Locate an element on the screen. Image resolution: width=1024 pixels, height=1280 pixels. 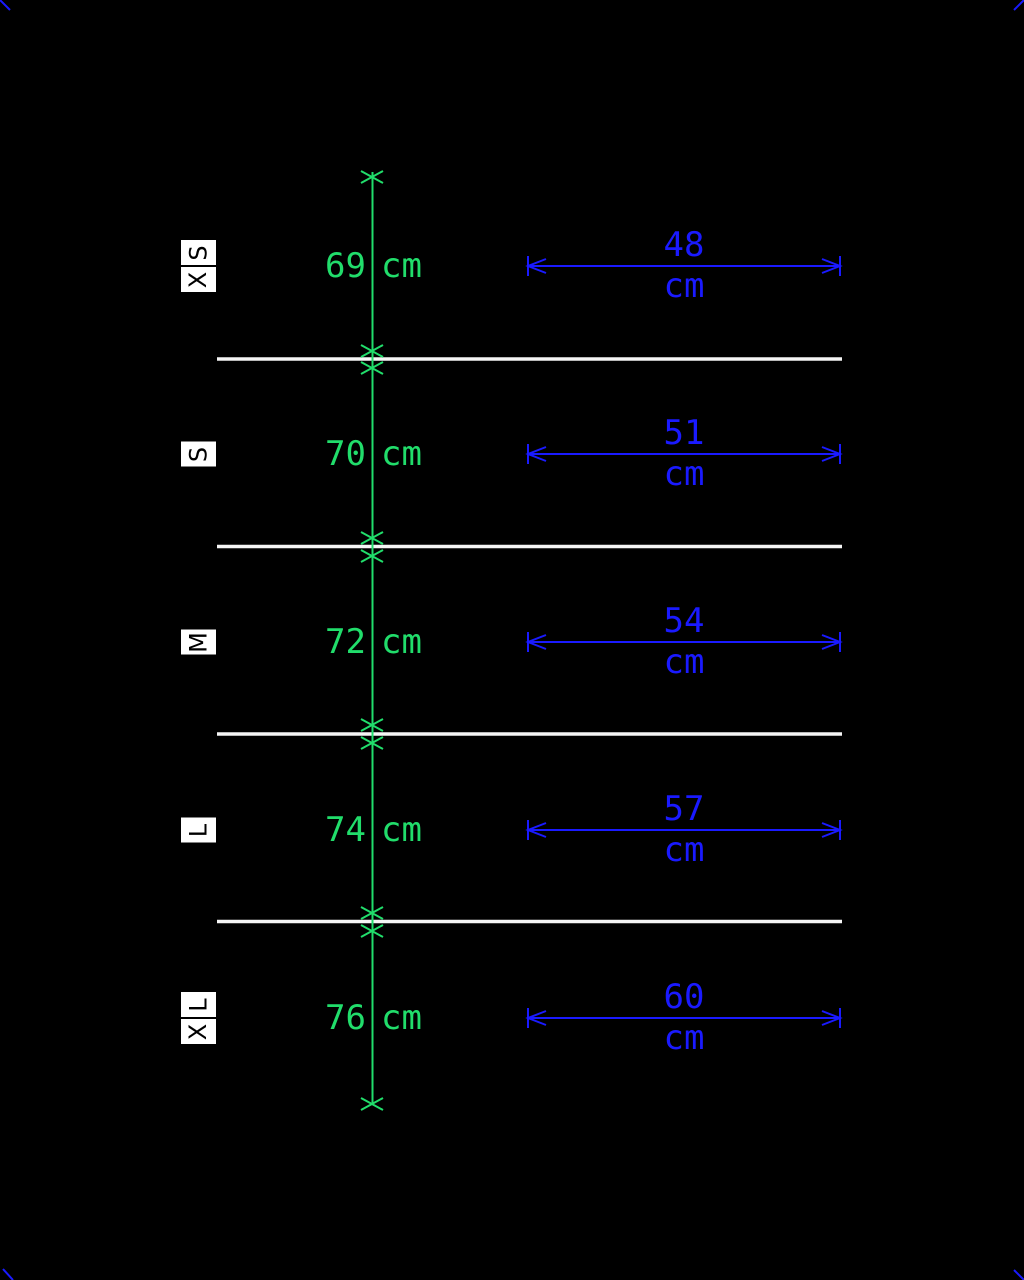
height-unit-m: cm is located at coordinates (401, 642).